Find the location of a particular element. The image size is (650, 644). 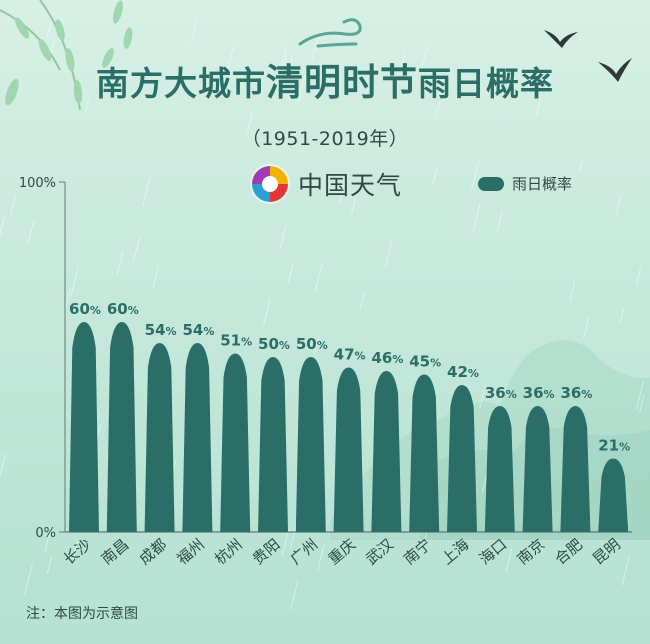

legend-swatch is located at coordinates (491, 183).